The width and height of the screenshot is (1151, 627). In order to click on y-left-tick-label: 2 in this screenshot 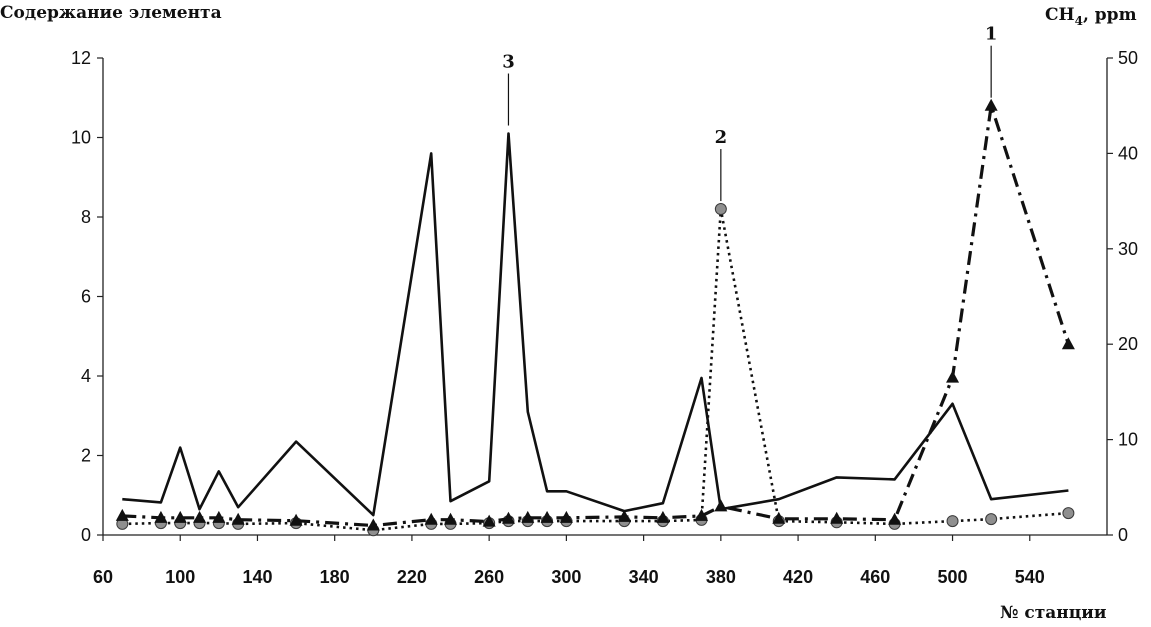, I will do `click(86, 456)`.